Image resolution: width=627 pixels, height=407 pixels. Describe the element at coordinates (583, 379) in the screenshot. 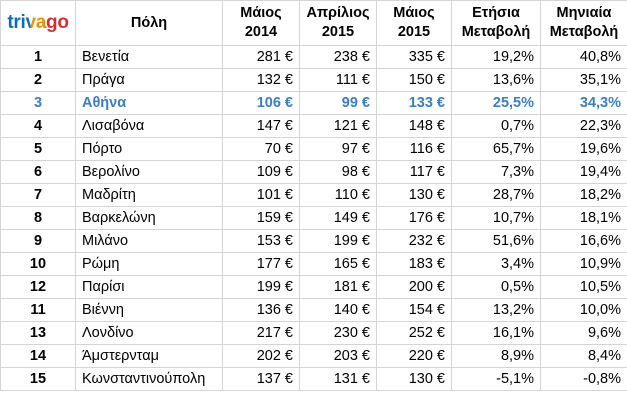

I see `monthly-change: -0,8%` at that location.